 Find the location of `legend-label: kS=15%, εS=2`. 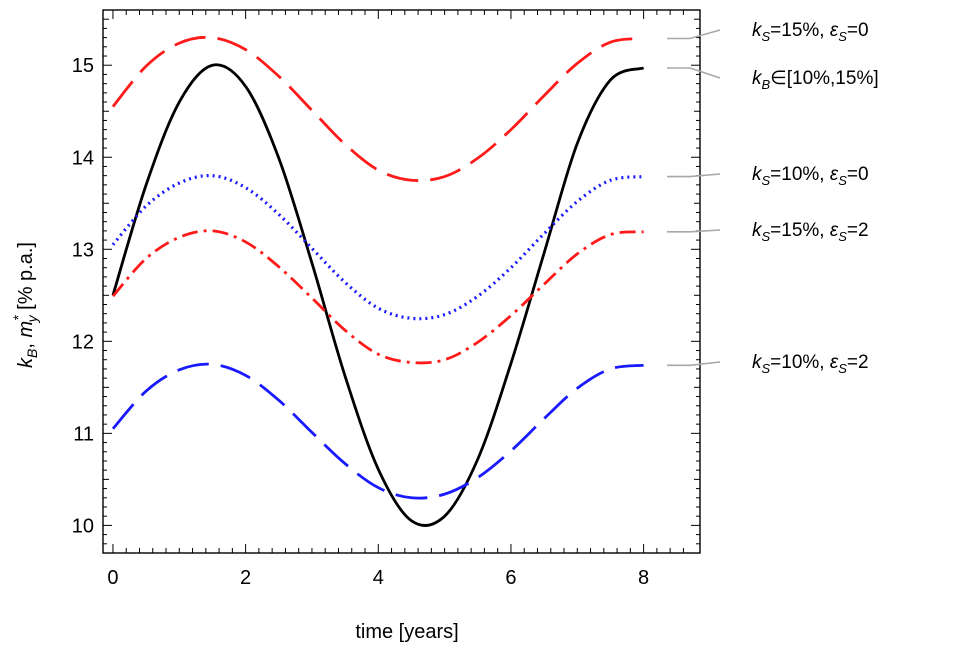

legend-label: kS=15%, εS=2 is located at coordinates (810, 232).